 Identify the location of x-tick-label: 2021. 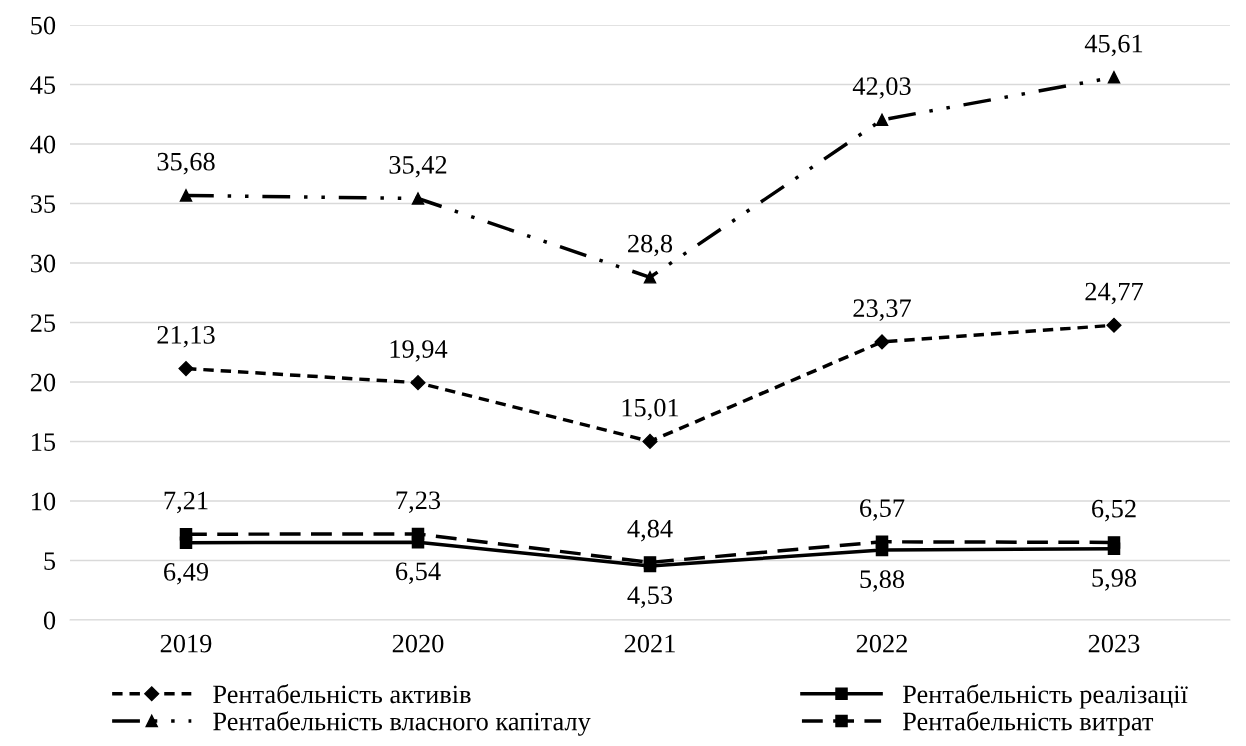
(649, 643).